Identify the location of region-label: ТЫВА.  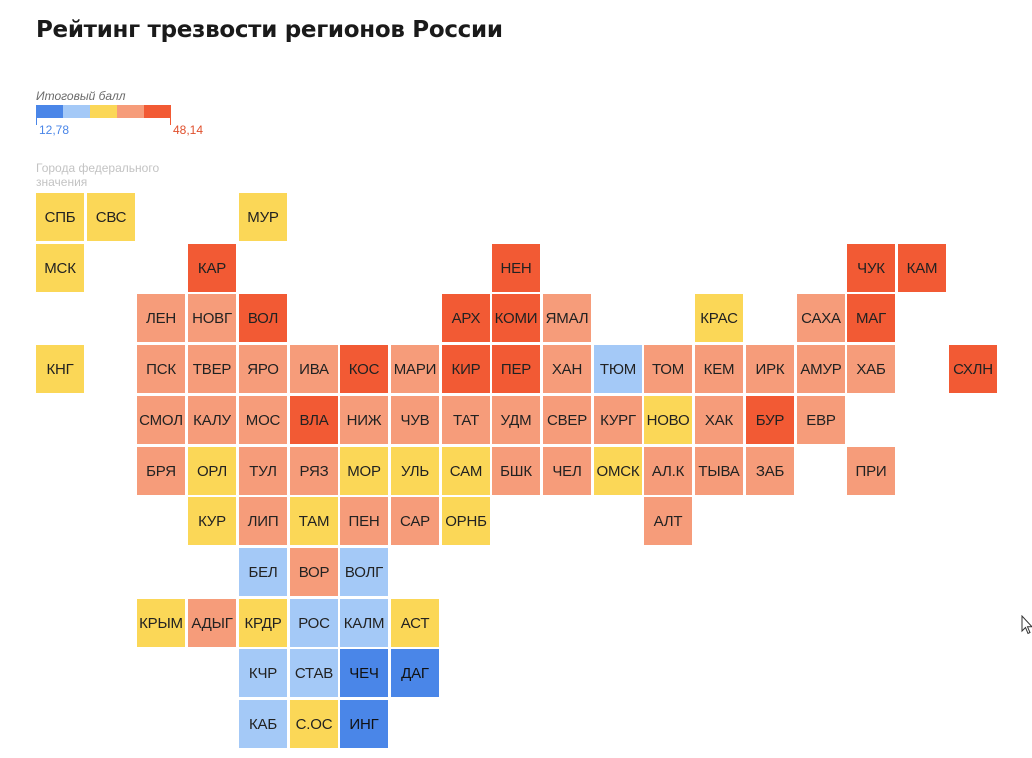
(719, 471).